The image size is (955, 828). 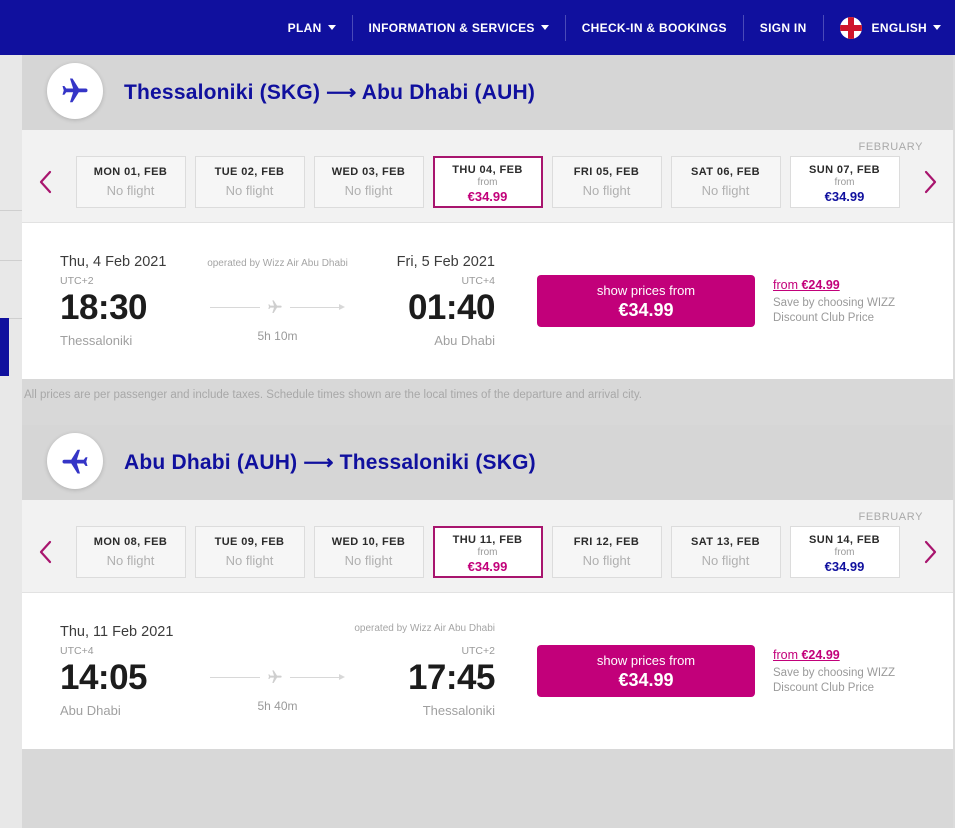 I want to click on departure-utc: UTC+4, so click(x=77, y=651).